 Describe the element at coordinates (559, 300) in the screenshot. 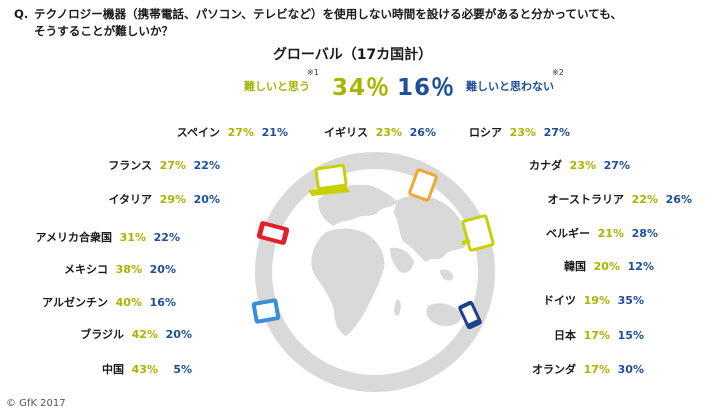

I see `country-label: ドイツ` at that location.